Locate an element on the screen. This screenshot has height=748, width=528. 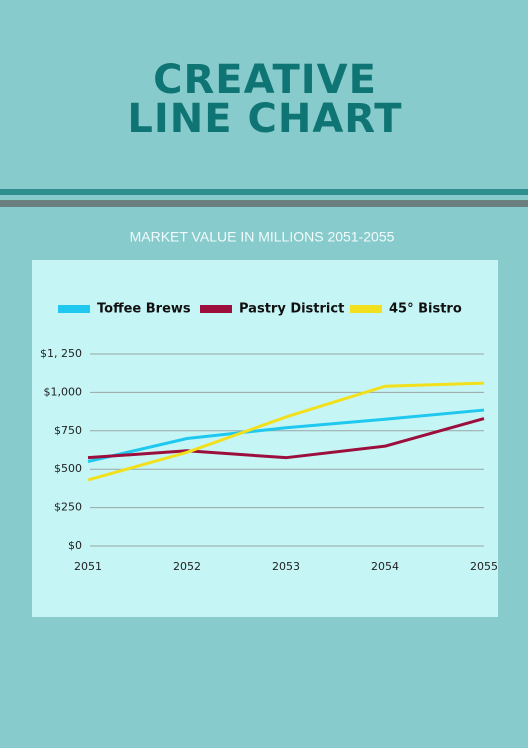
y-tick-label: $1, 250 is located at coordinates (61, 353).